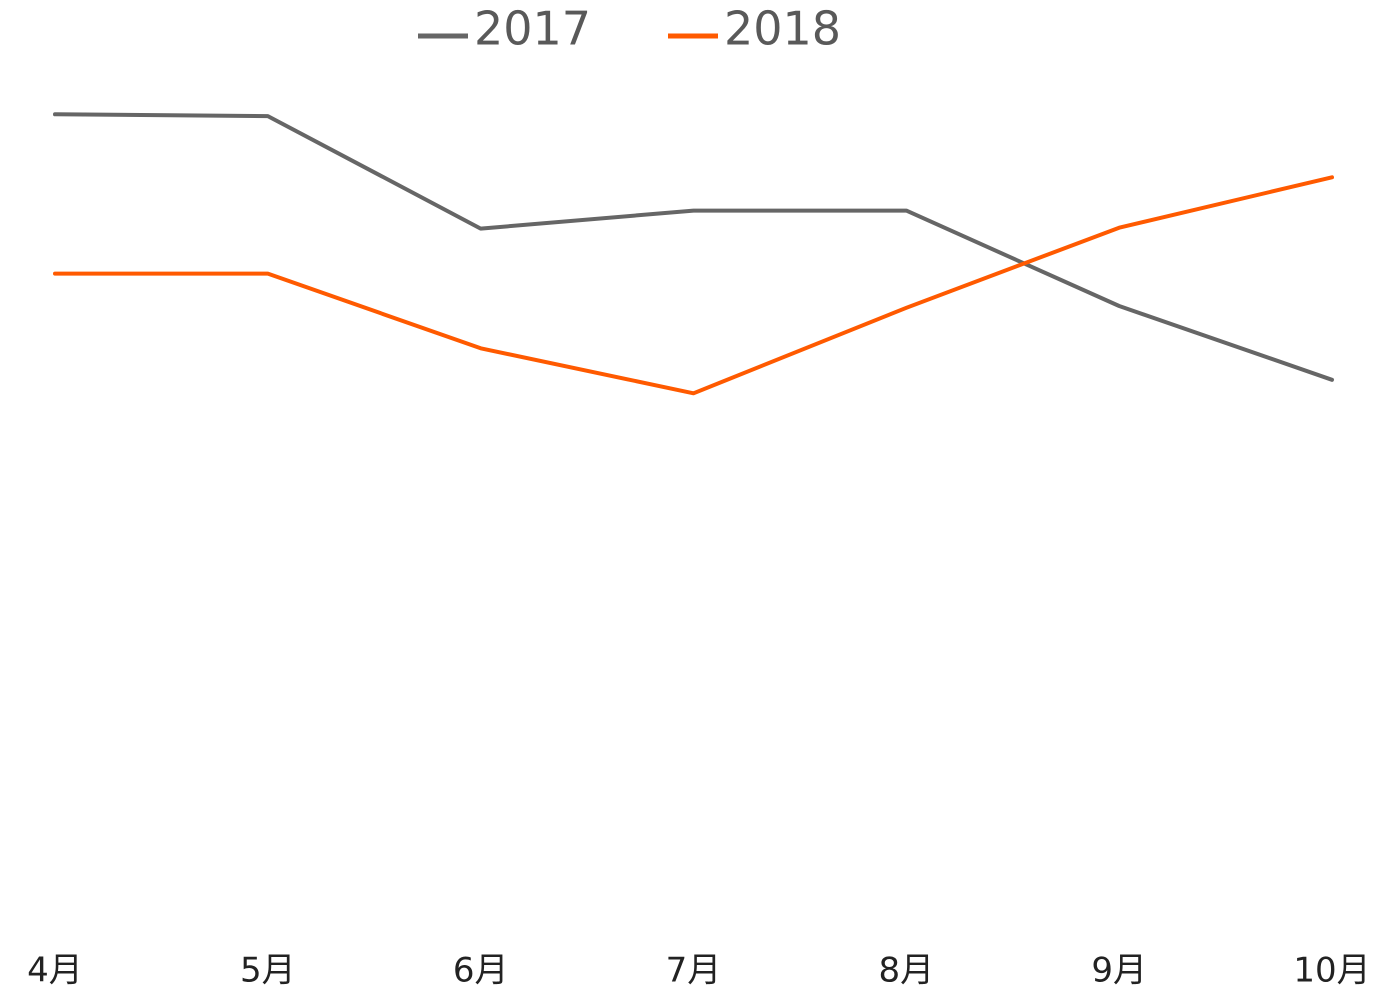 The width and height of the screenshot is (1376, 995). What do you see at coordinates (1119, 971) in the screenshot?
I see `x-tick-label: 9月` at bounding box center [1119, 971].